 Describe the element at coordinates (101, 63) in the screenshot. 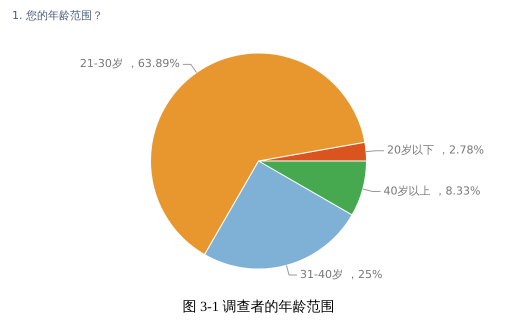

I see `slice-label: 21-30岁` at that location.